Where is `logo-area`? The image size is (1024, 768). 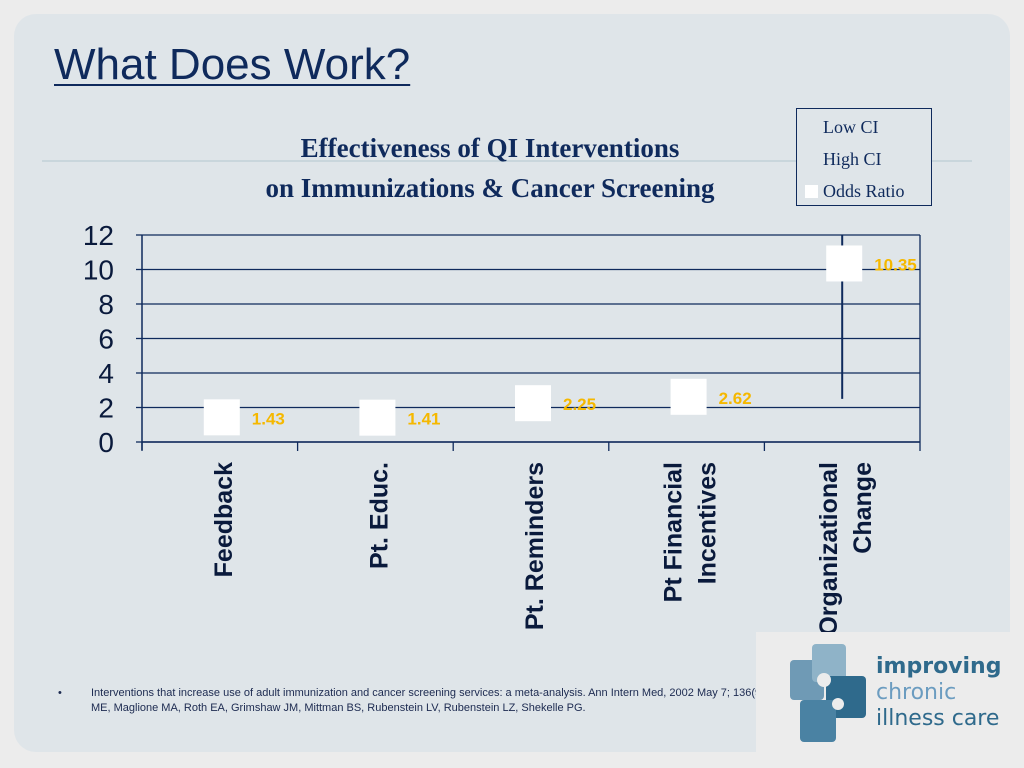 logo-area is located at coordinates (890, 700).